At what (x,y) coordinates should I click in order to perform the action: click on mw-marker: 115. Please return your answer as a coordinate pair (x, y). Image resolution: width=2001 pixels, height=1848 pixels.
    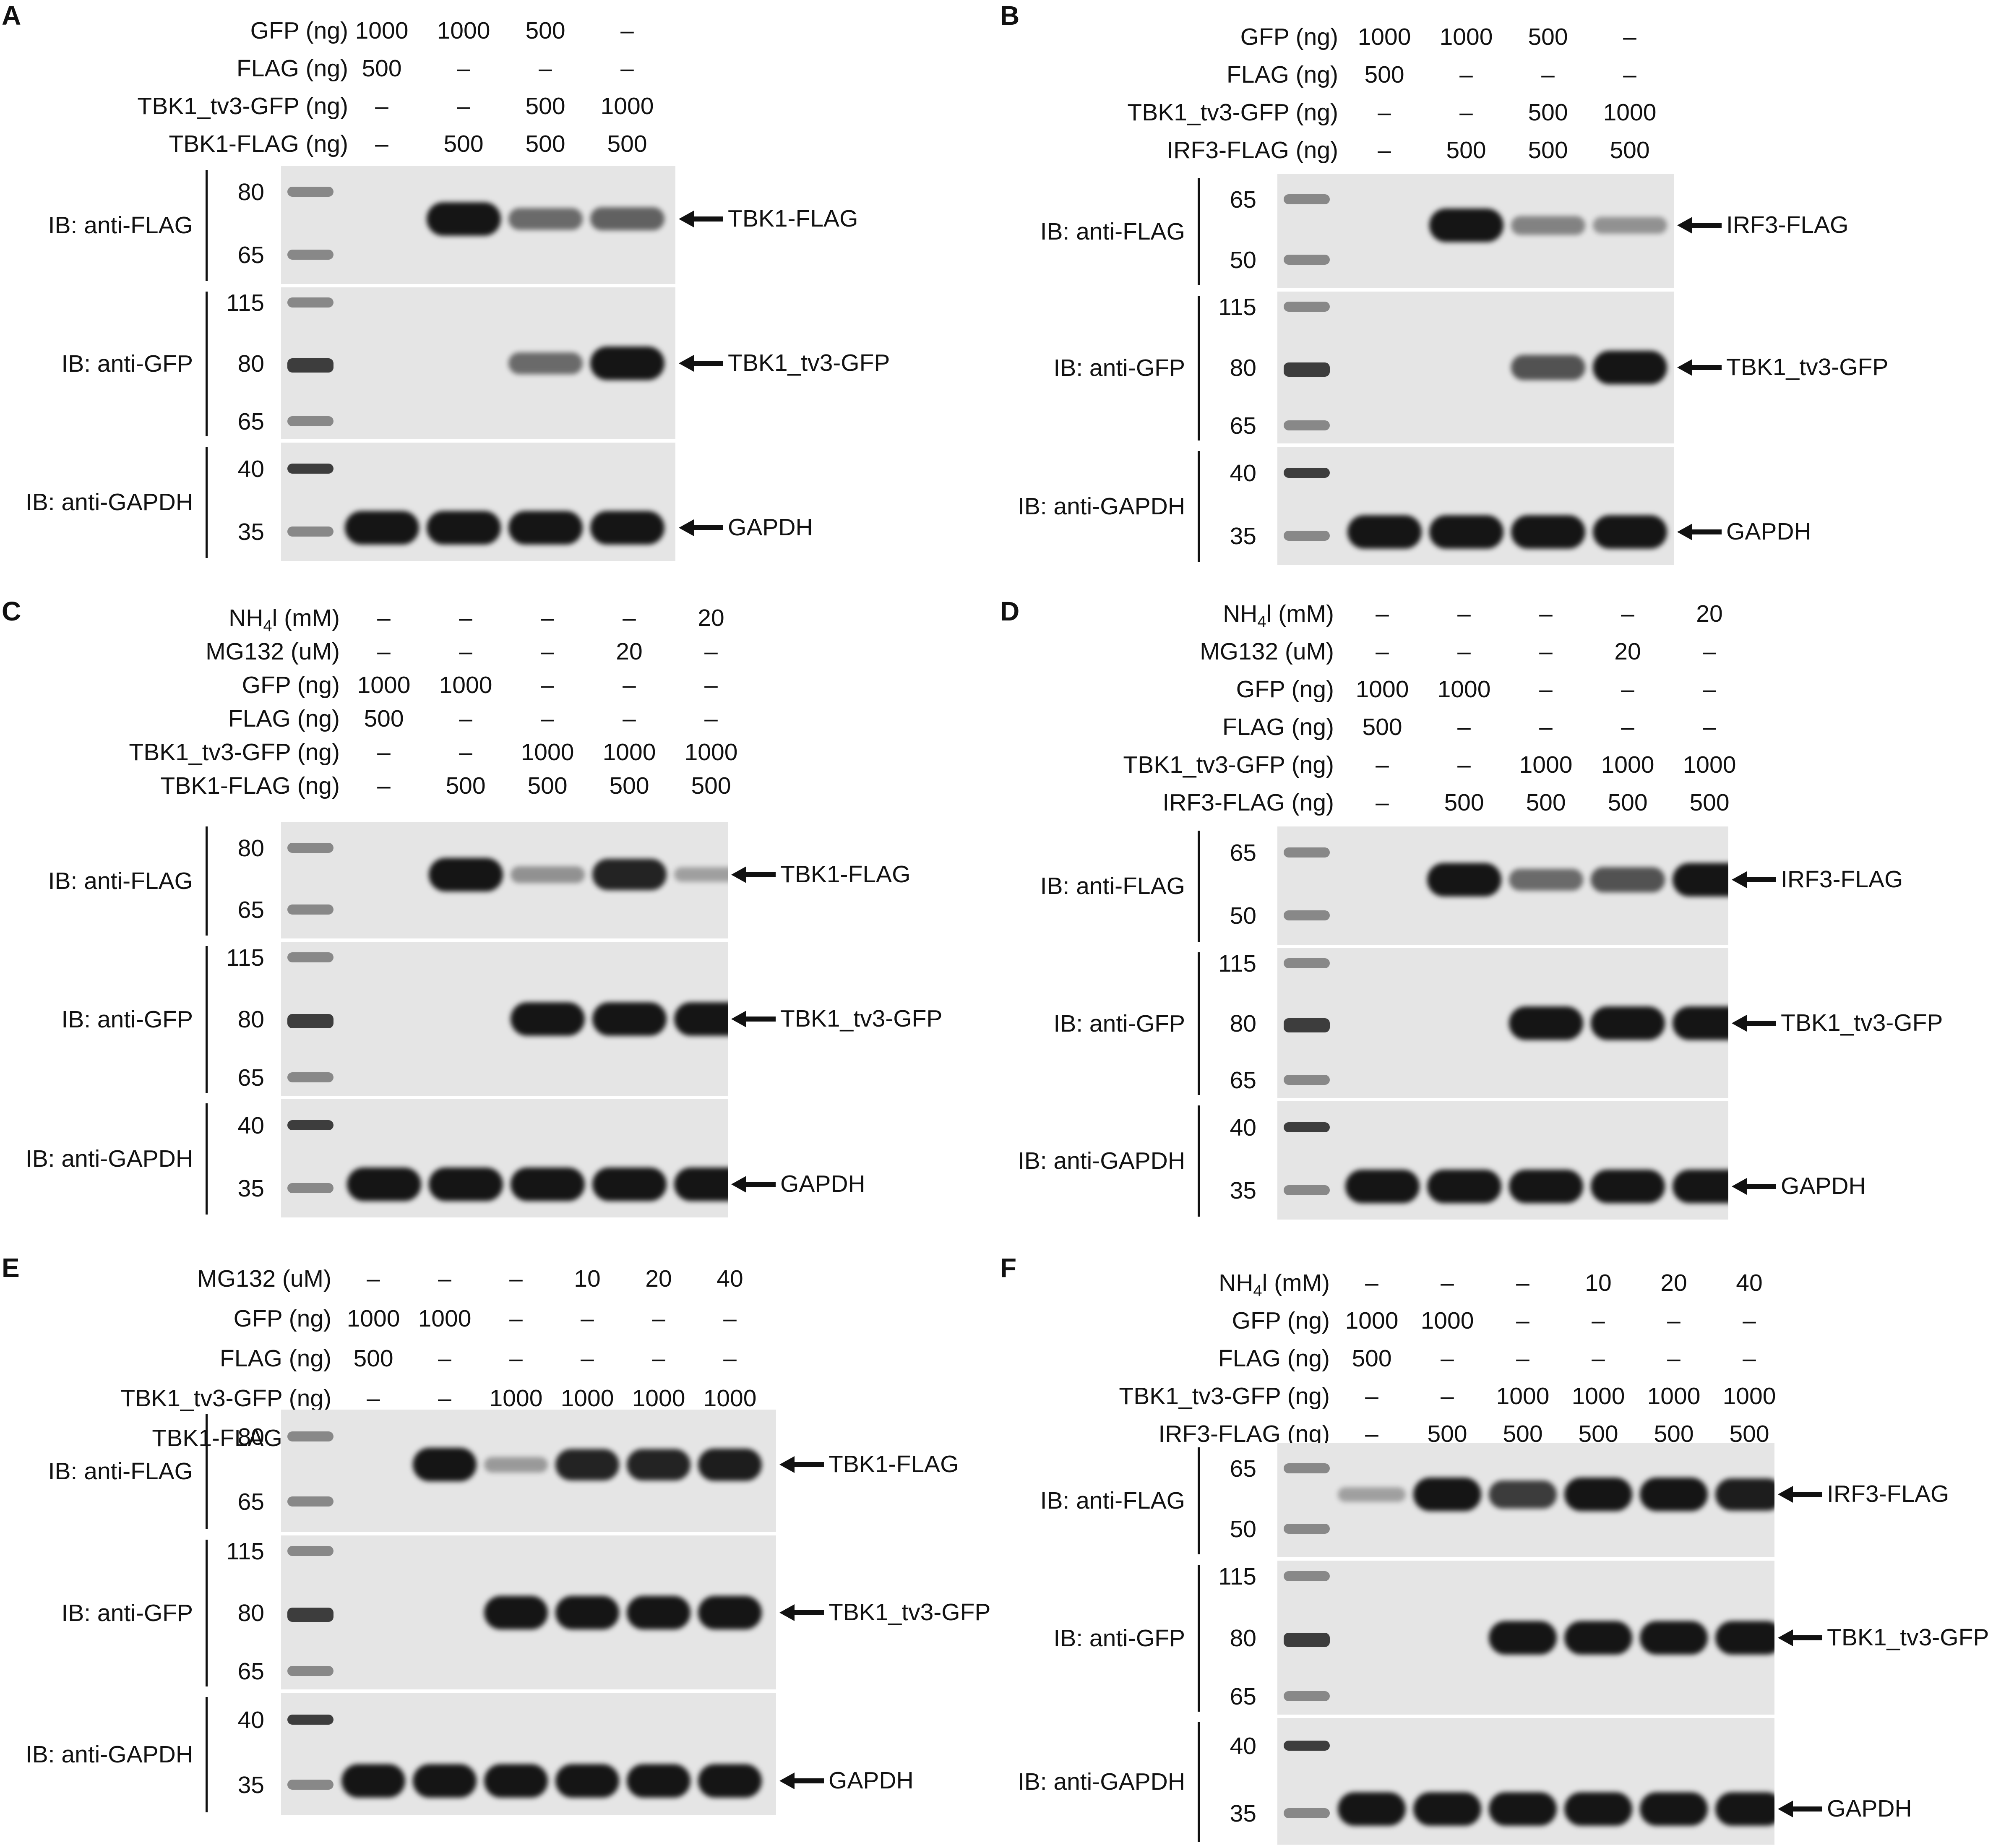
    Looking at the image, I should click on (1237, 963).